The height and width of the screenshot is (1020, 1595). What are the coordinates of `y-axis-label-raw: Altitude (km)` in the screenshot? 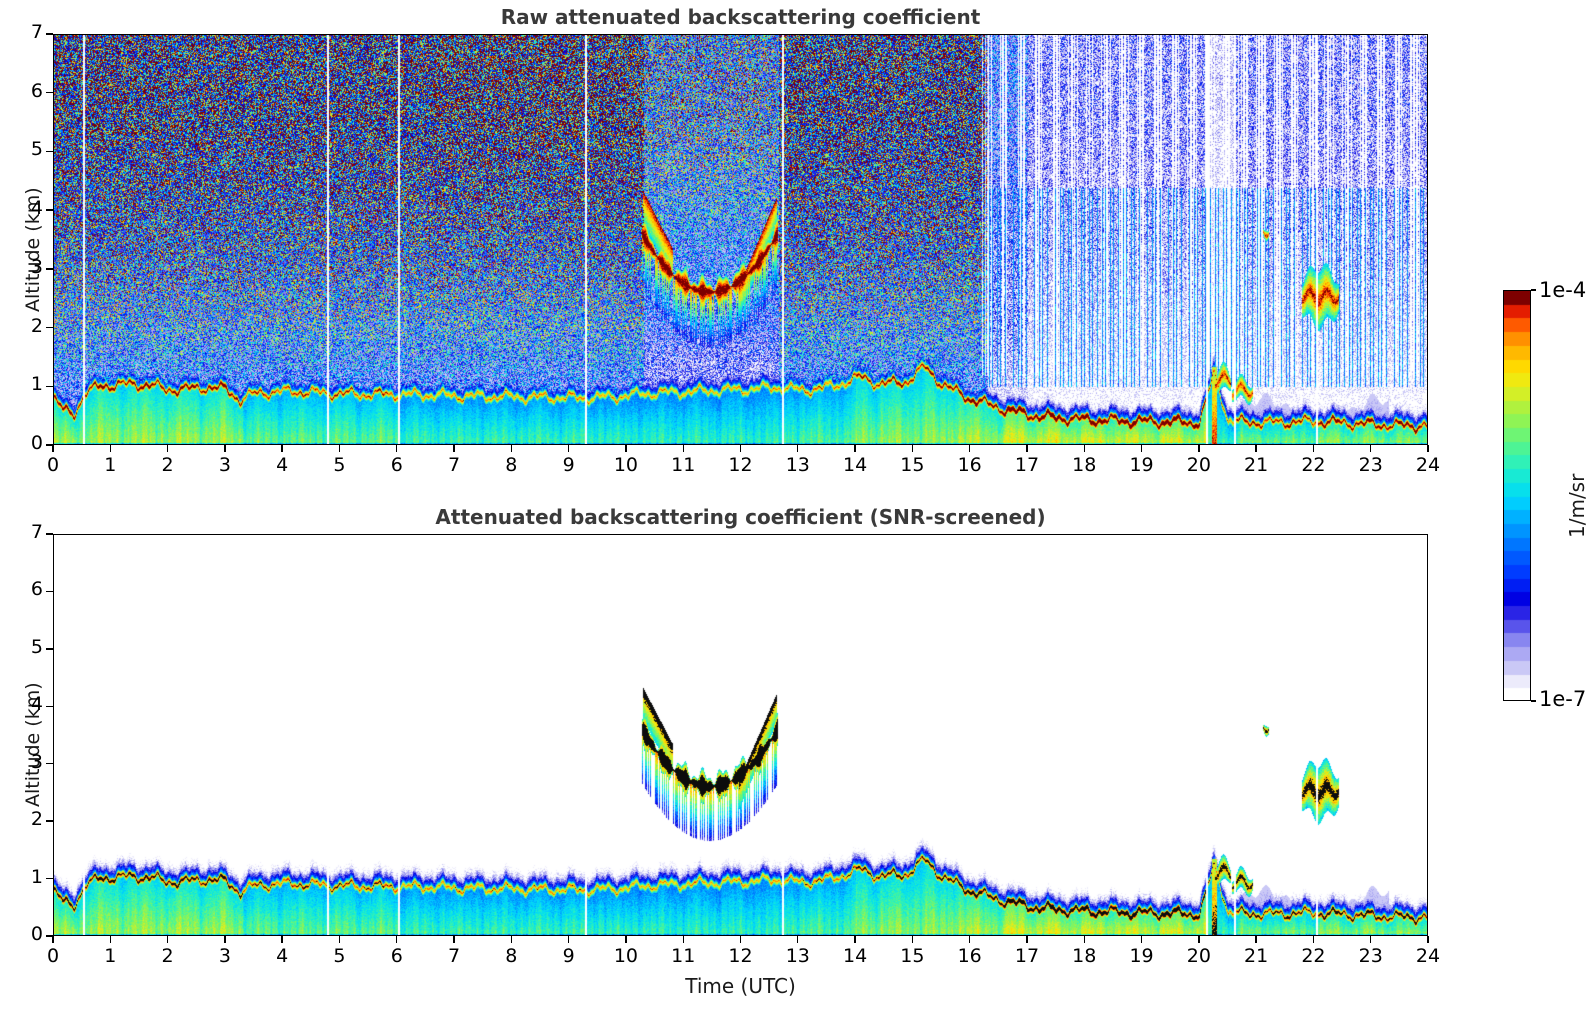 It's located at (33, 249).